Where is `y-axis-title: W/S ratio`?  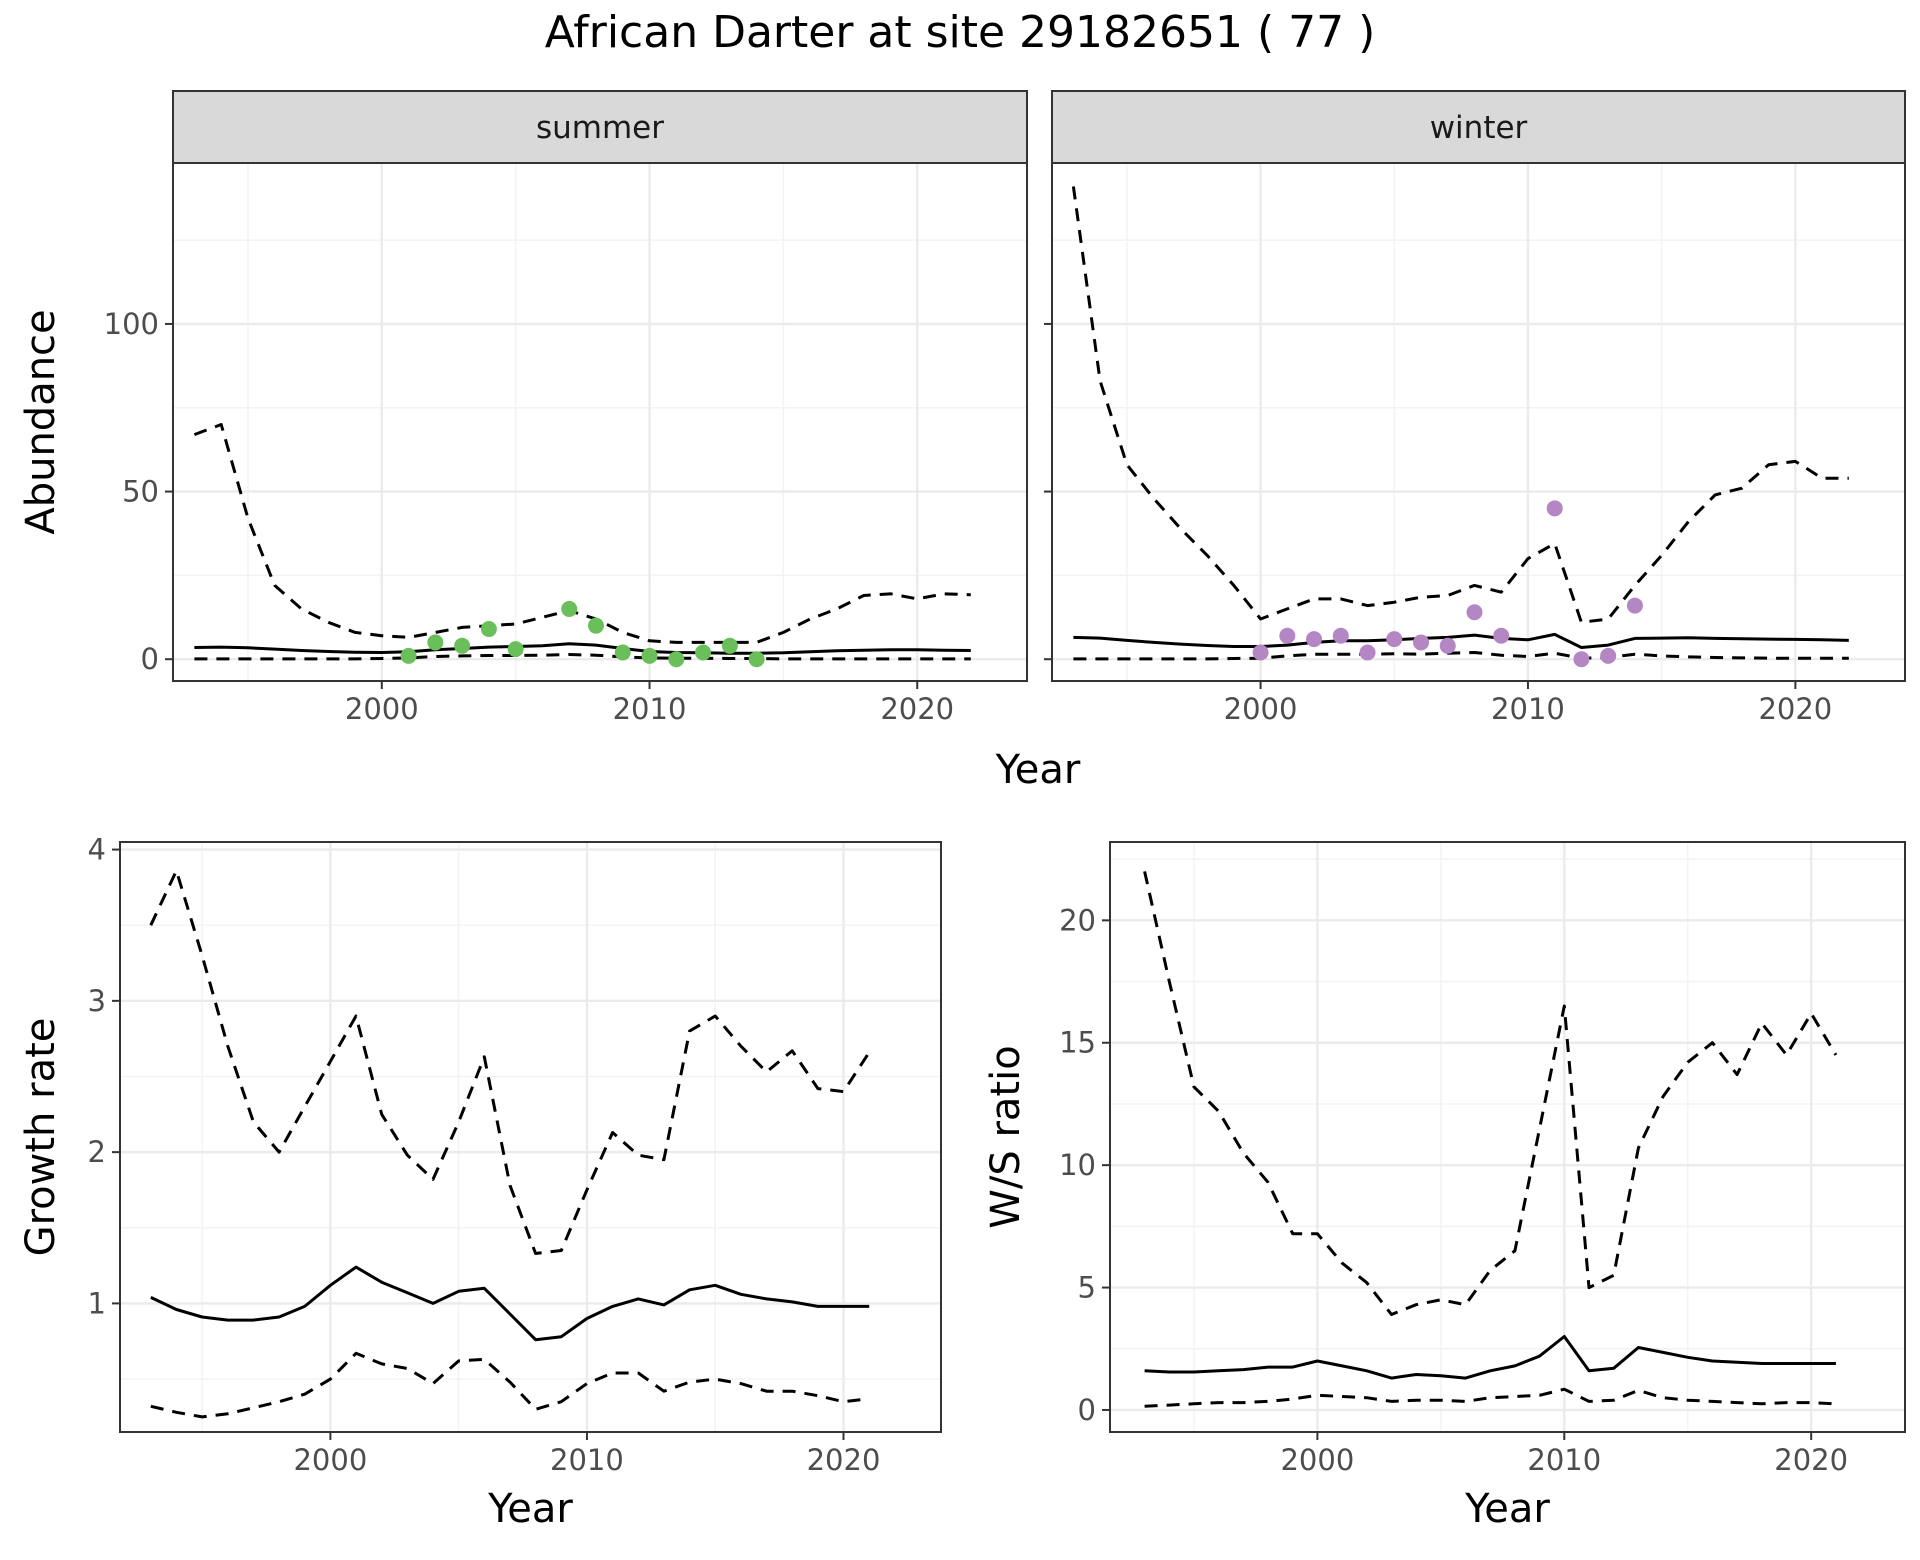
y-axis-title: W/S ratio is located at coordinates (1006, 1136).